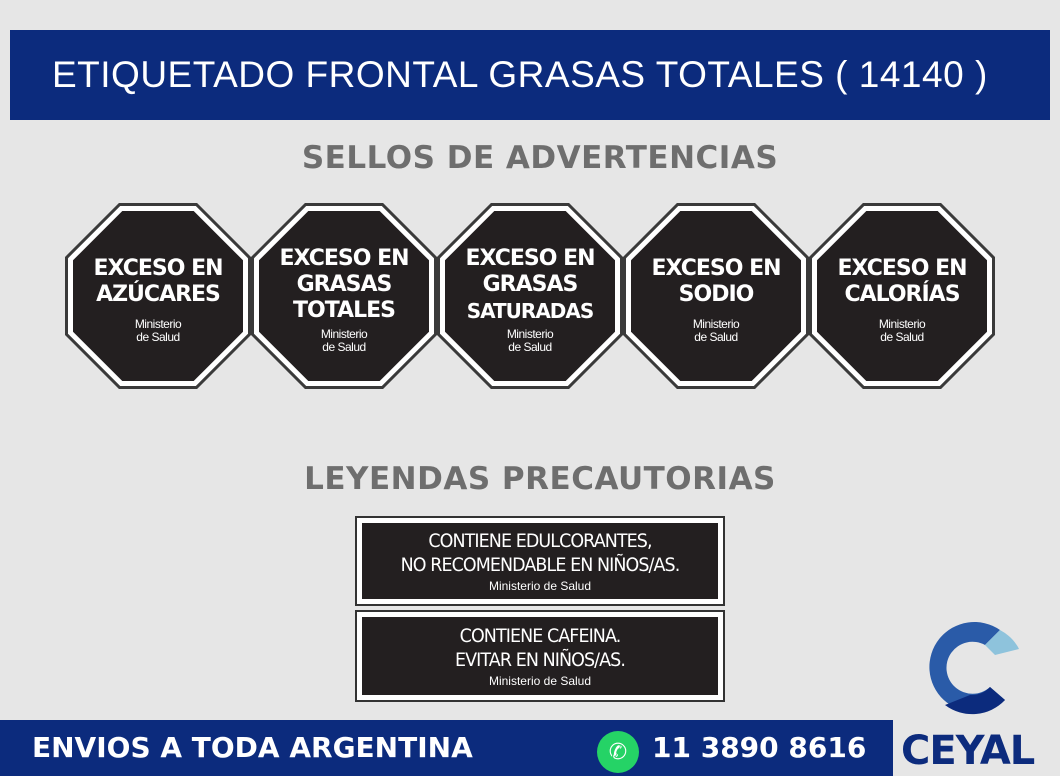  I want to click on footer-bar: ENVIOS A TODA ARGENTINA 11 3890 8616, so click(446, 748).